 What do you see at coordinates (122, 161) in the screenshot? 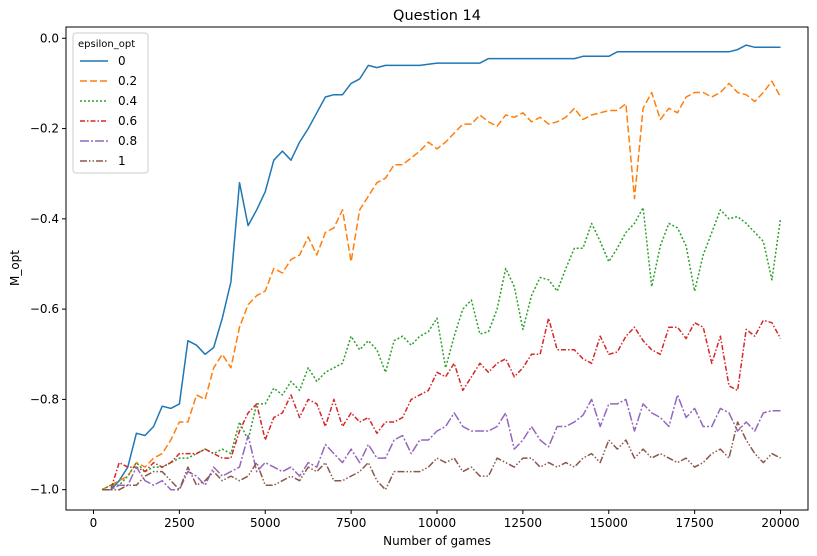
I see `legend-label-5: 1` at bounding box center [122, 161].